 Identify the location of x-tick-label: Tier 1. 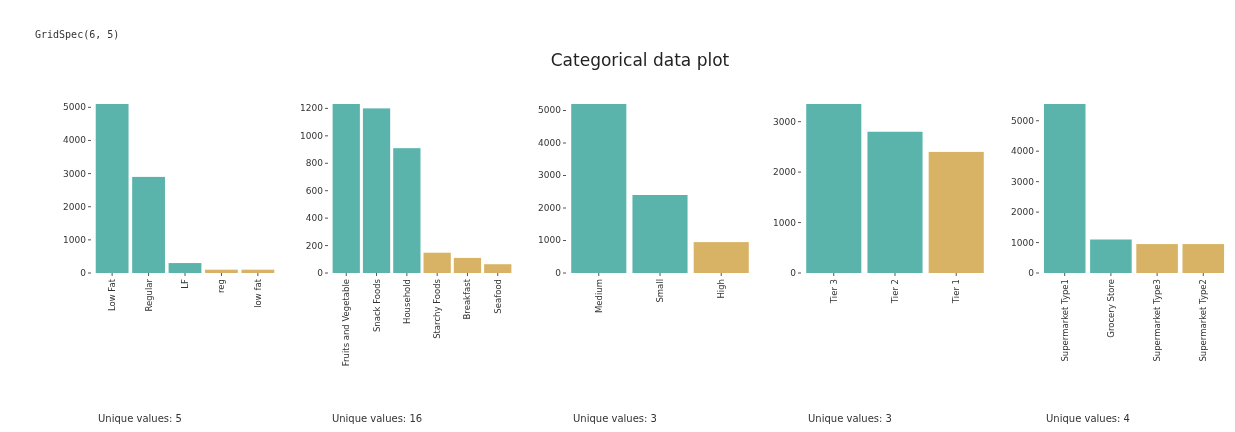
(956, 292).